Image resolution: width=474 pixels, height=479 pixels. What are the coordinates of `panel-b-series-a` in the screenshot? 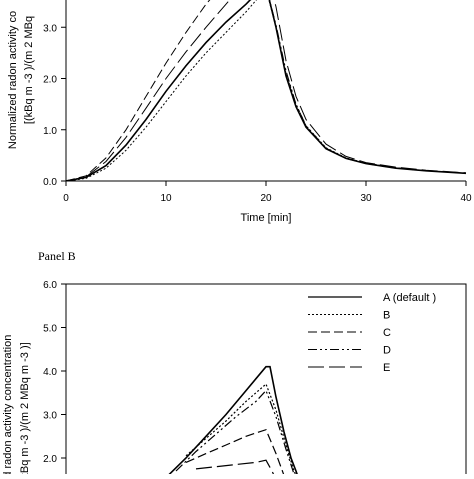 It's located at (233, 419).